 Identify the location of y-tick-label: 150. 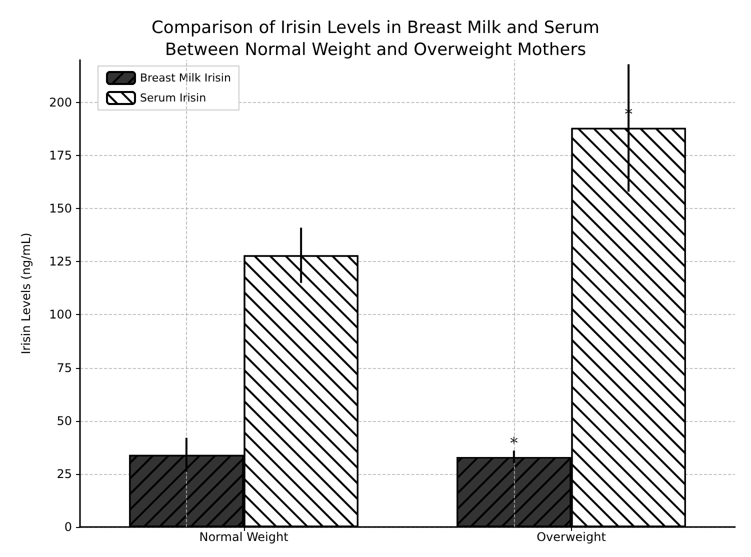
(60, 209).